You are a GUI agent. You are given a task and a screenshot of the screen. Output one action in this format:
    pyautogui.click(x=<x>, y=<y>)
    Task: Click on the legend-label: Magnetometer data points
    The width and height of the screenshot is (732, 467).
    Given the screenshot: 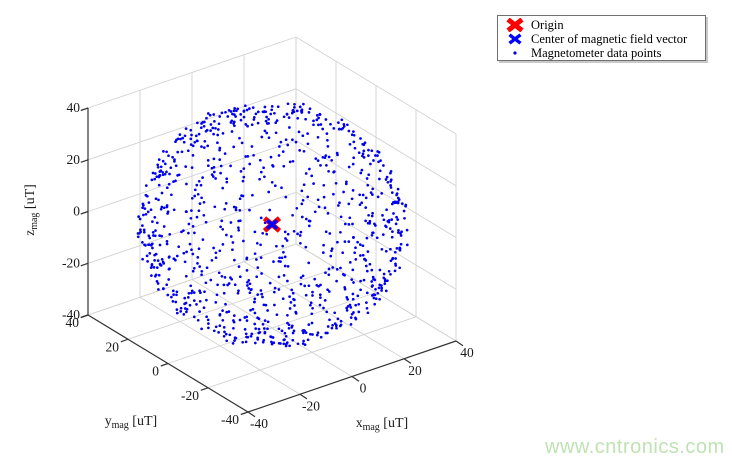 What is the action you would take?
    pyautogui.click(x=596, y=53)
    